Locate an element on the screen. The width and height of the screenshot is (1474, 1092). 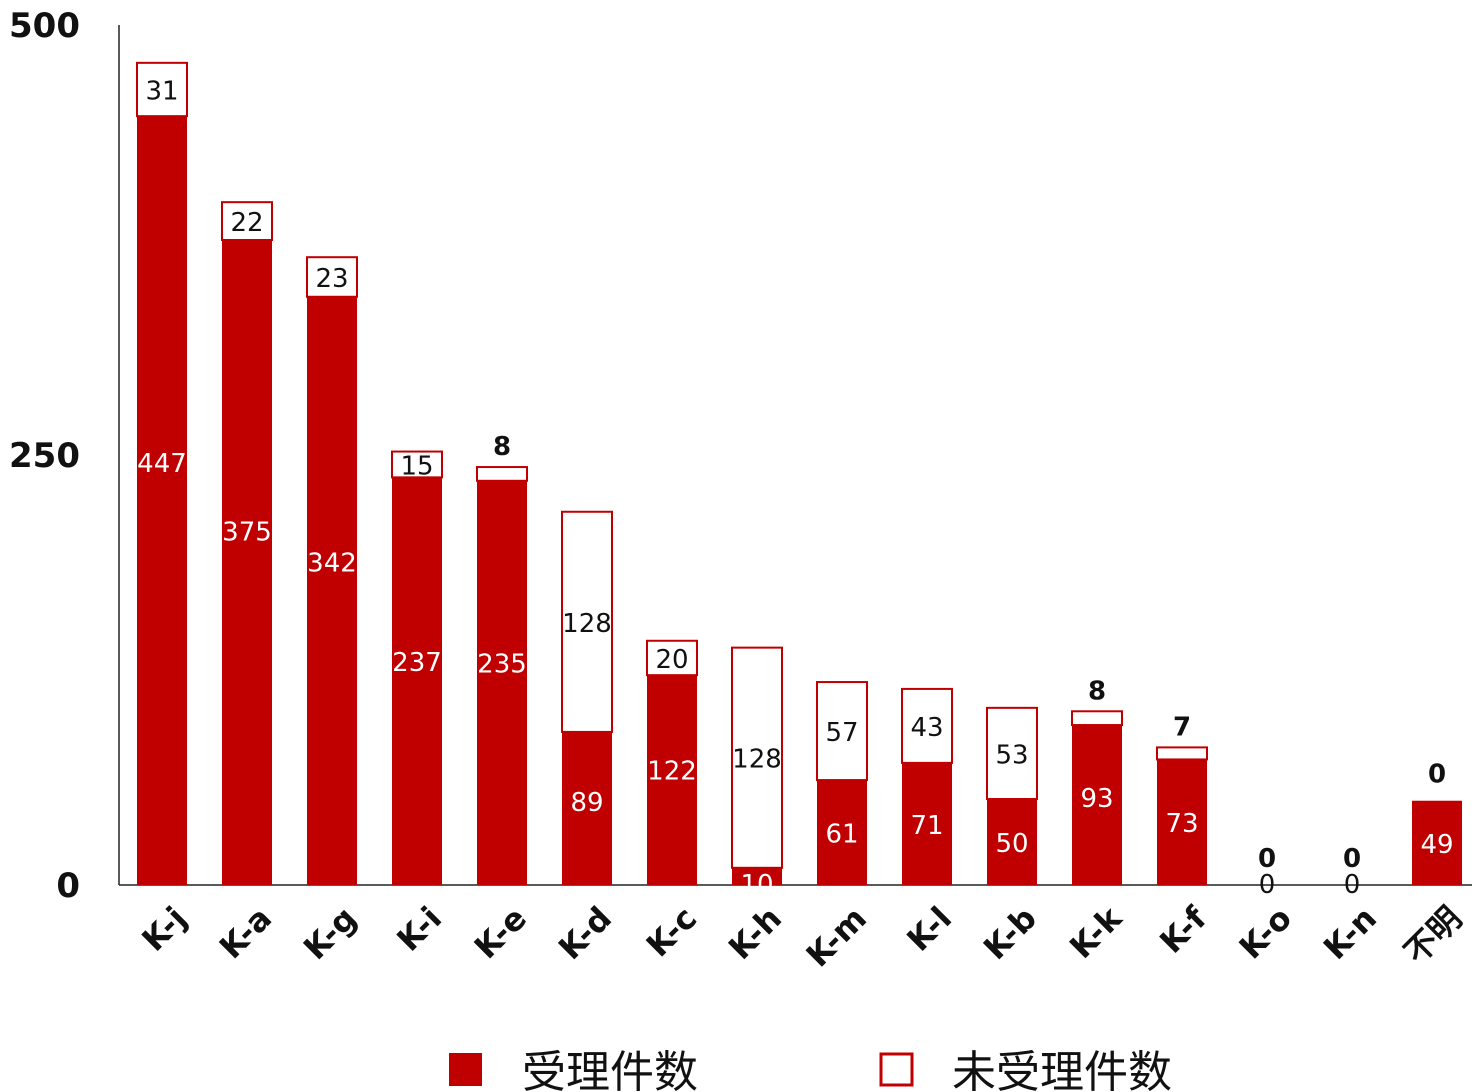
x-tick-label: K-j is located at coordinates (164, 929).